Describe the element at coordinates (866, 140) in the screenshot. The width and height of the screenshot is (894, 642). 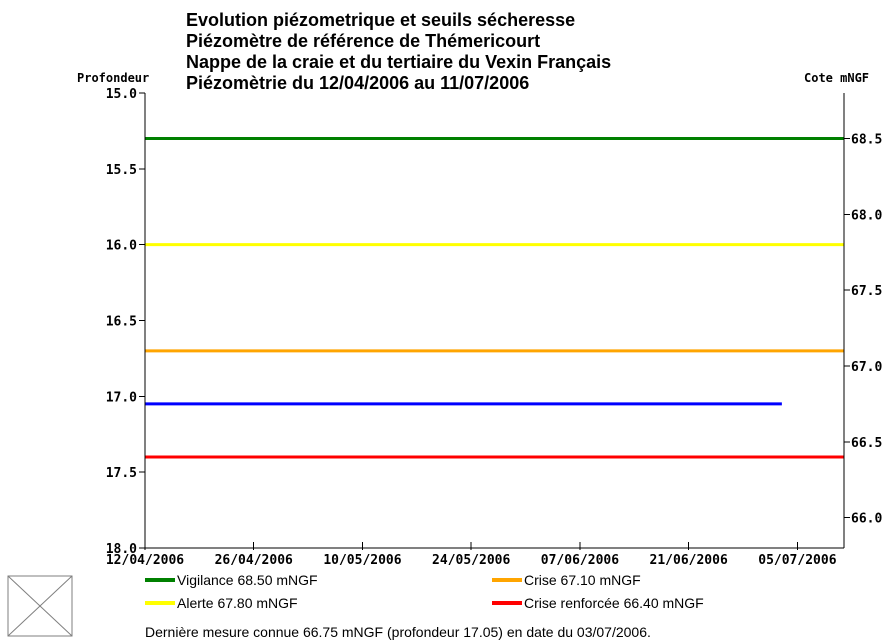
I see `right-tick-label-0: 68.5` at that location.